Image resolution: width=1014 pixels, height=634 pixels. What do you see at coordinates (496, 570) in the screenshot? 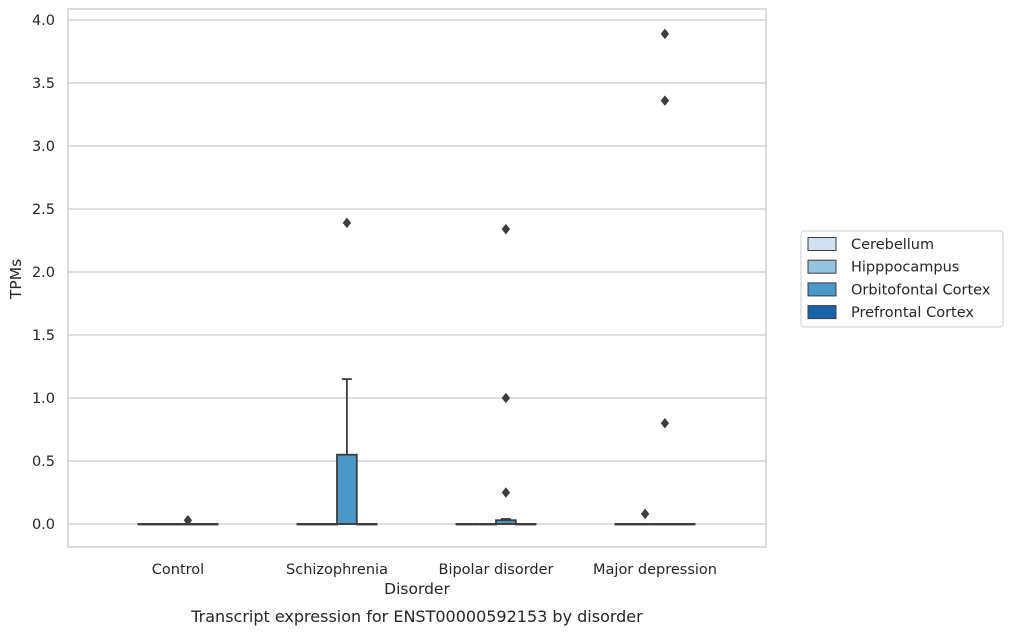
I see `x-tick-label: Bipolar disorder` at bounding box center [496, 570].